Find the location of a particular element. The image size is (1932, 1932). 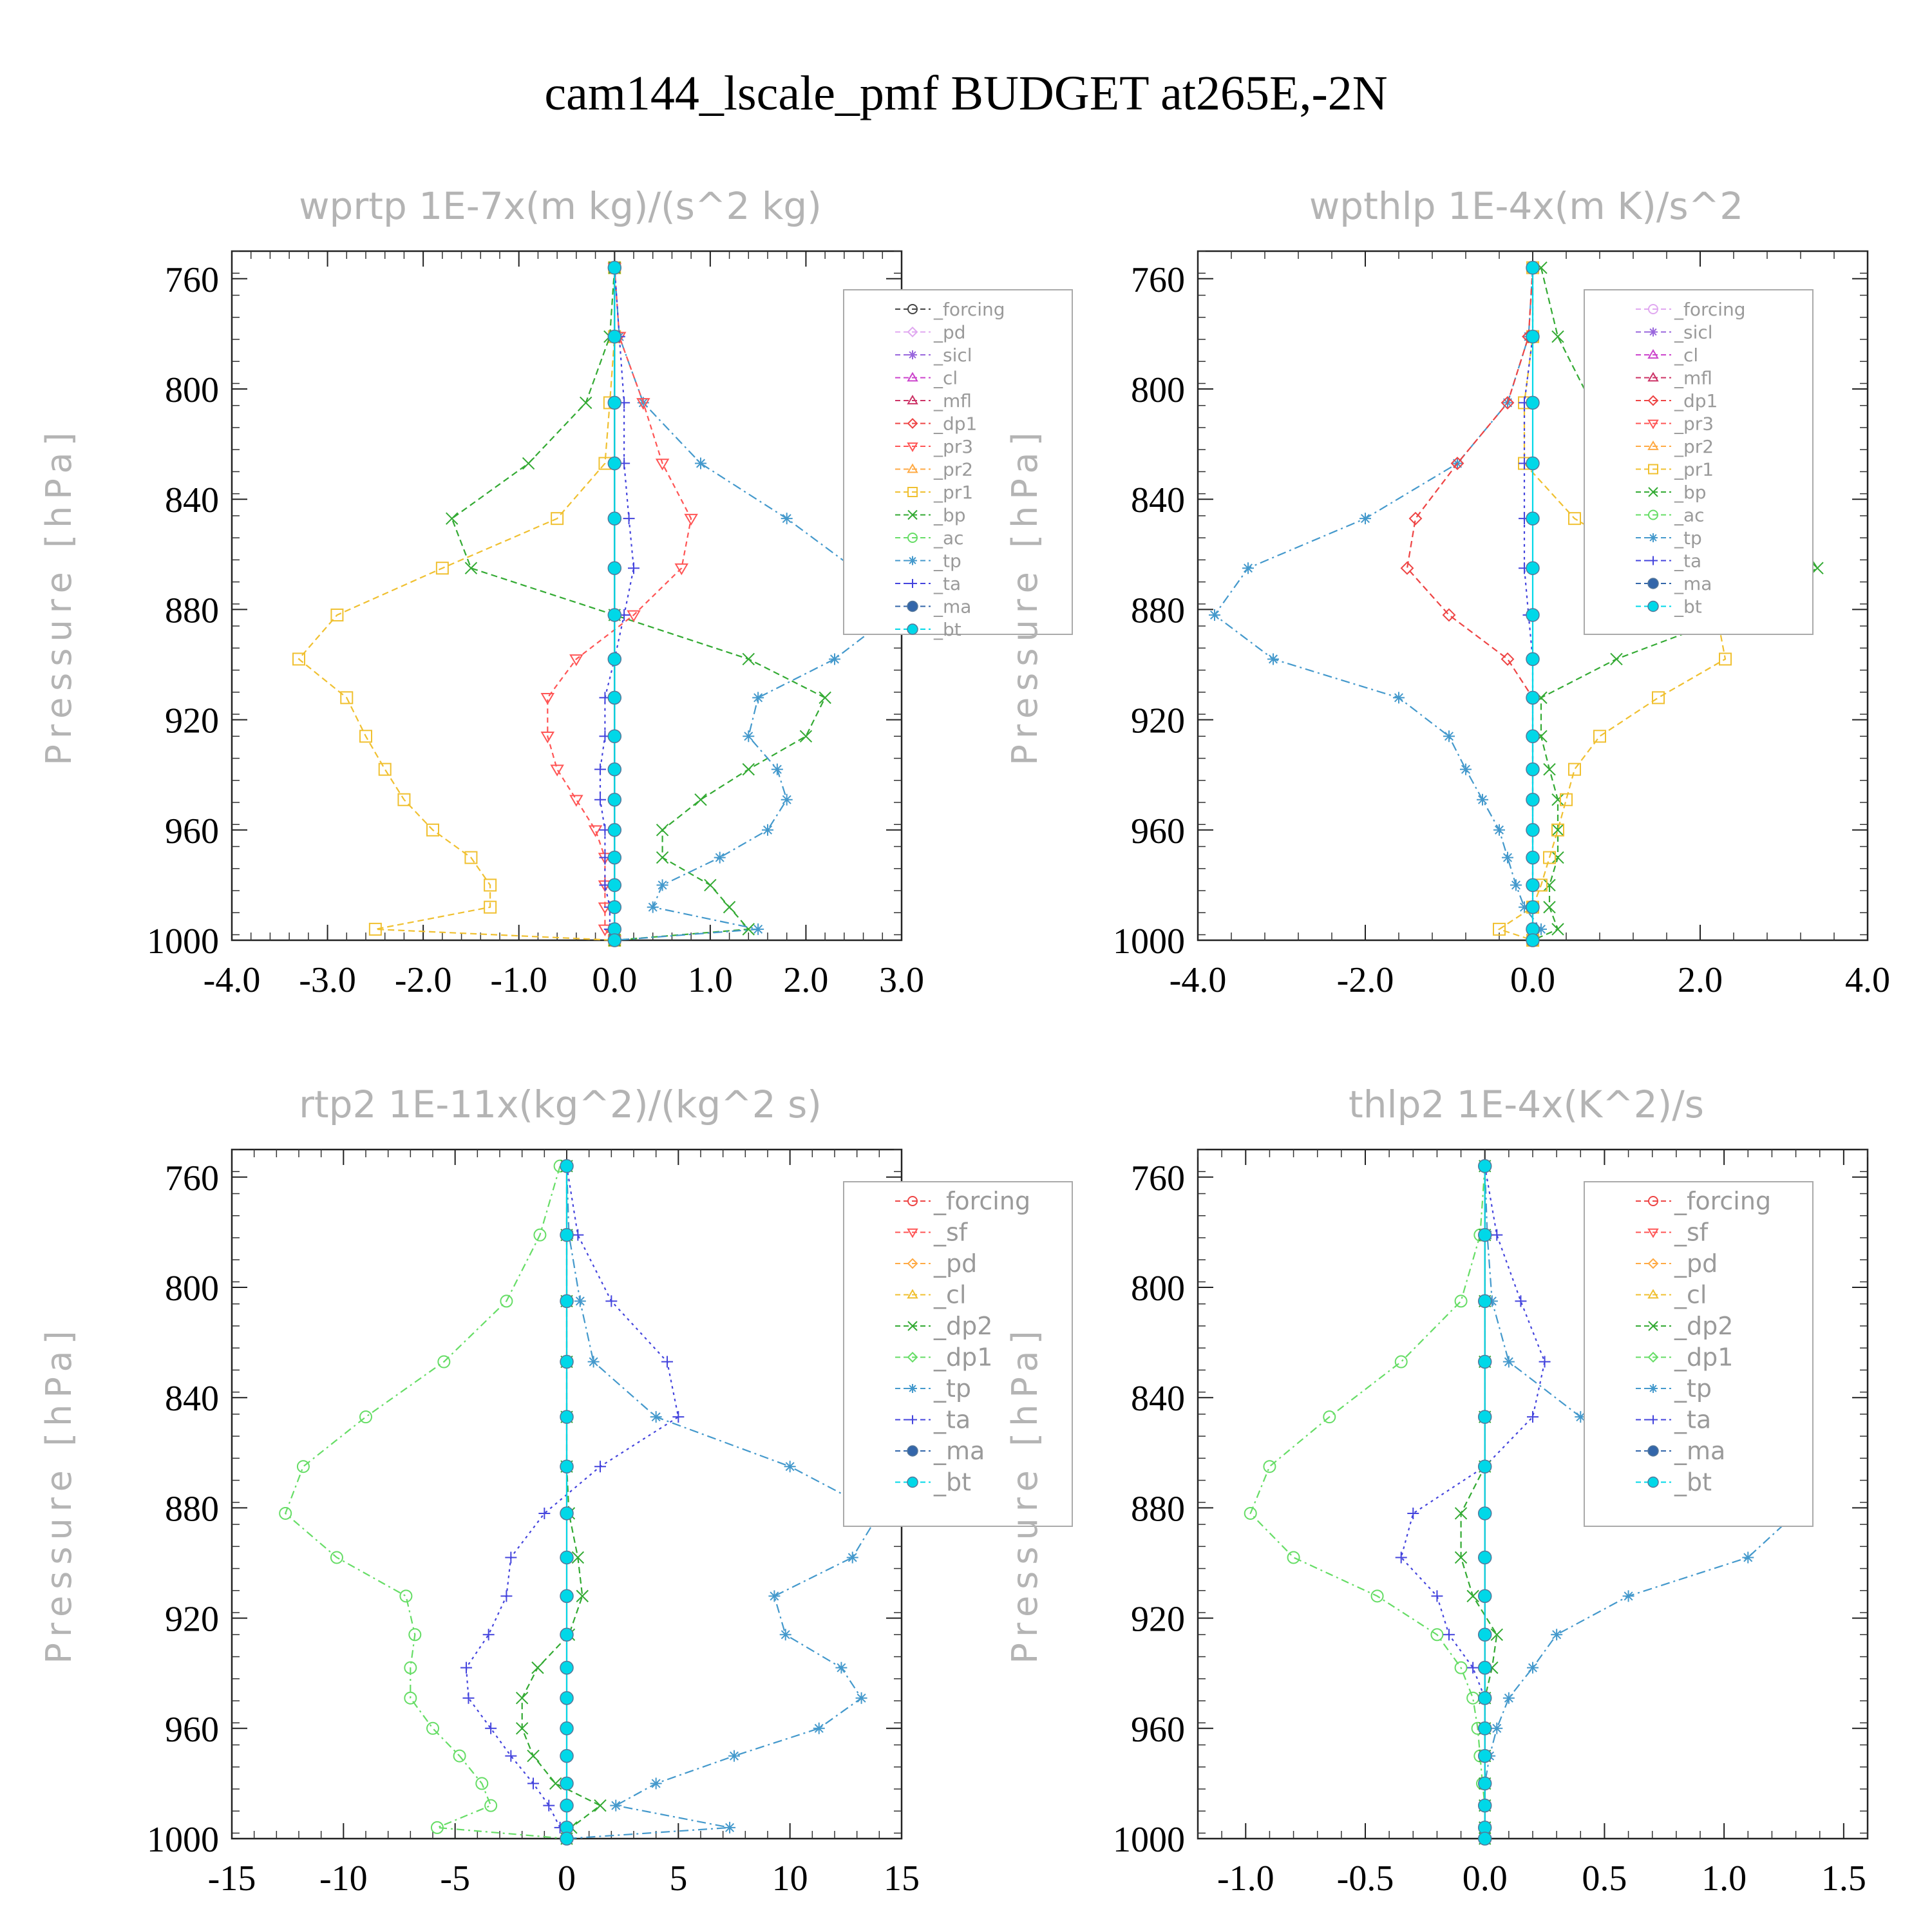

legend-entry: _cl is located at coordinates (926, 379).